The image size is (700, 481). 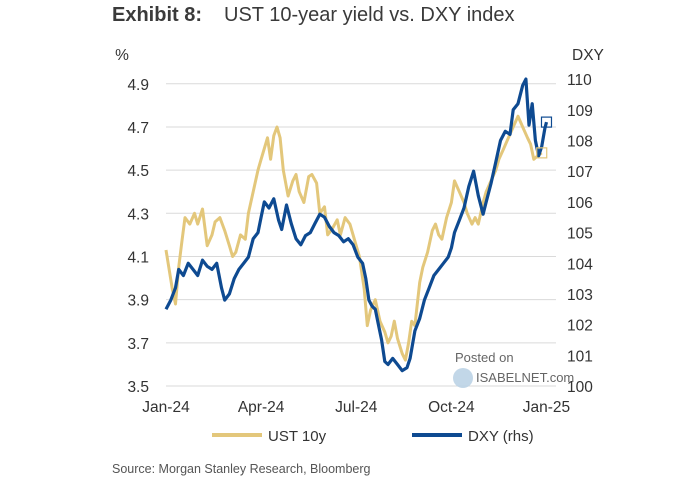 I want to click on right-axis: 100 101 102 103 104 105 106 107 108 109 110, so click(x=580, y=234).